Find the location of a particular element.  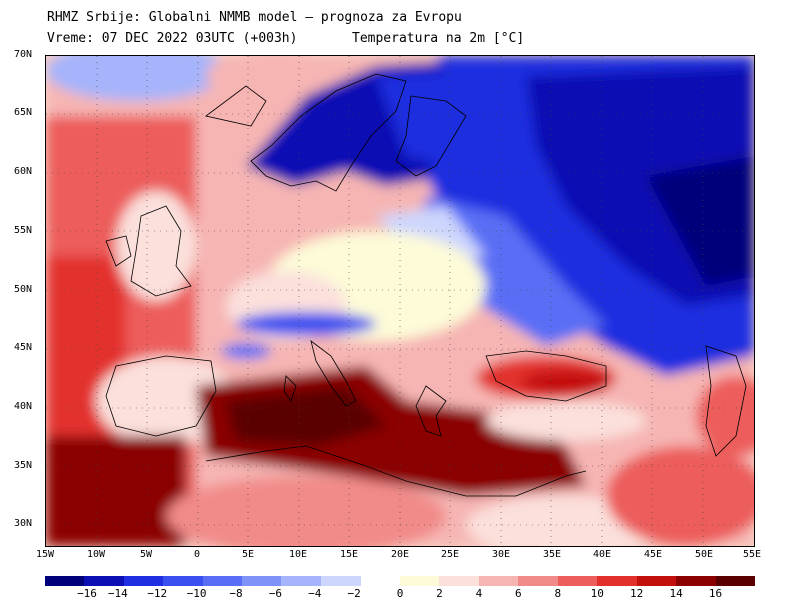

colorbar-tick-label: −14 is located at coordinates (117, 593).